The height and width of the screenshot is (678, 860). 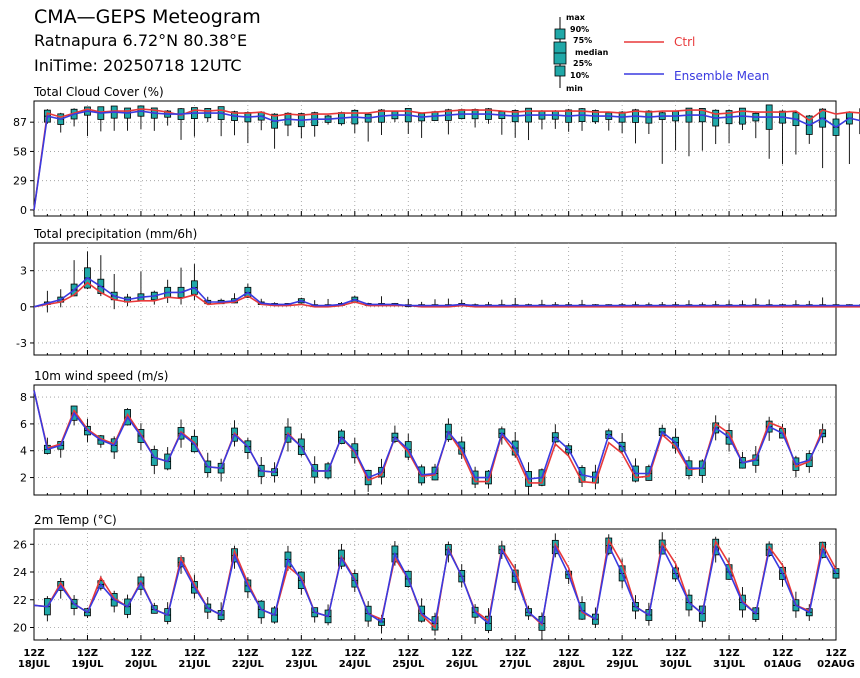 I want to click on init-time-label: IniTime: 20250718 12UTC, so click(x=138, y=65).